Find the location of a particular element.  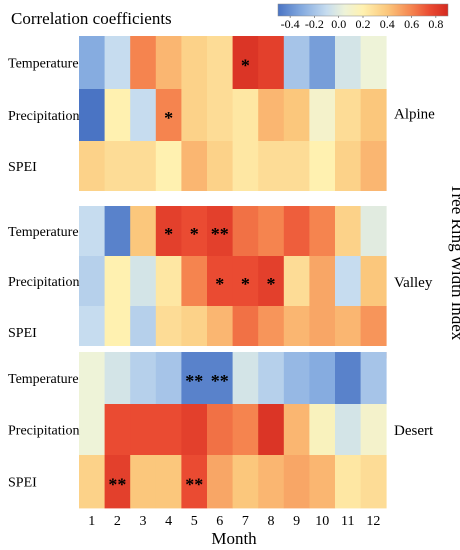

month-tick-label: 8 is located at coordinates (271, 521).